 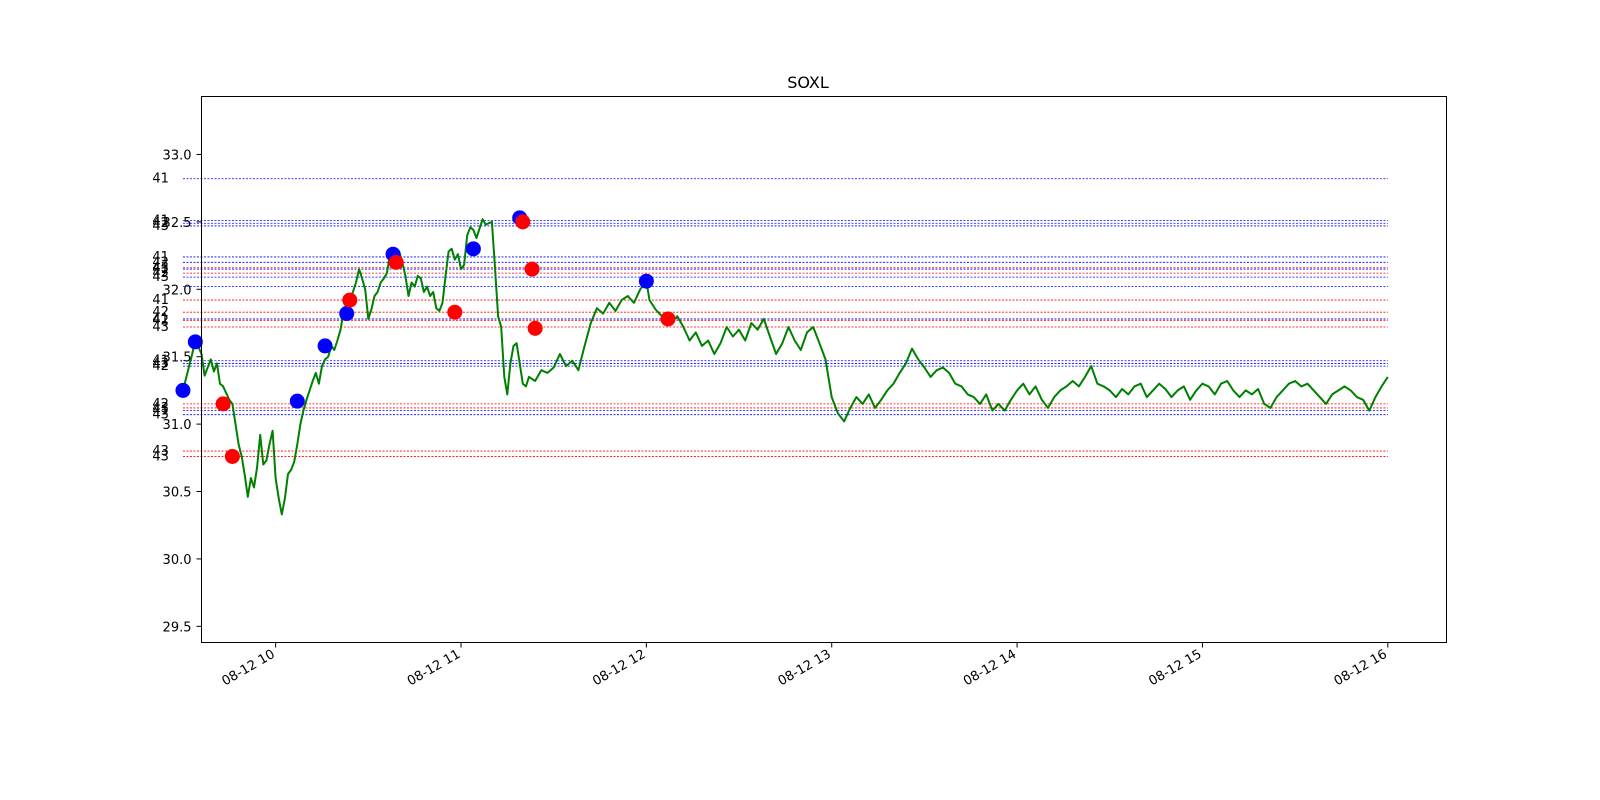 I want to click on y-axis: 29.5 30.0 30.5 31.0 31.5 32.0 32.5 33.0, so click(x=182, y=391).